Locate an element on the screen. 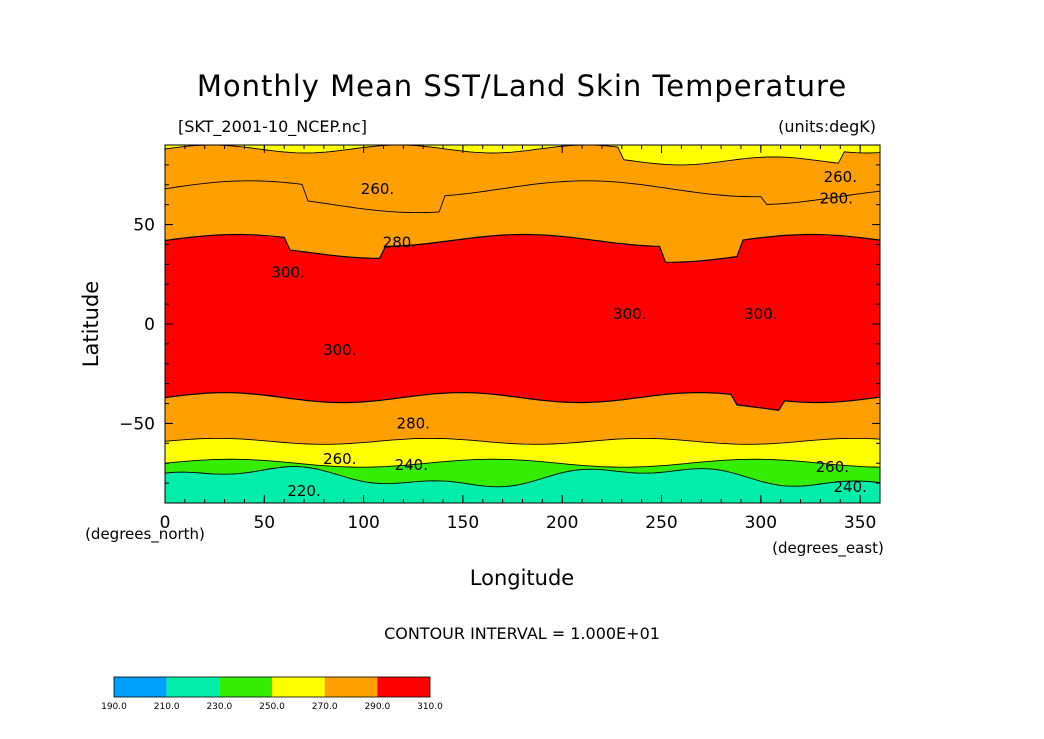  x-tick-label: 350 is located at coordinates (860, 523).